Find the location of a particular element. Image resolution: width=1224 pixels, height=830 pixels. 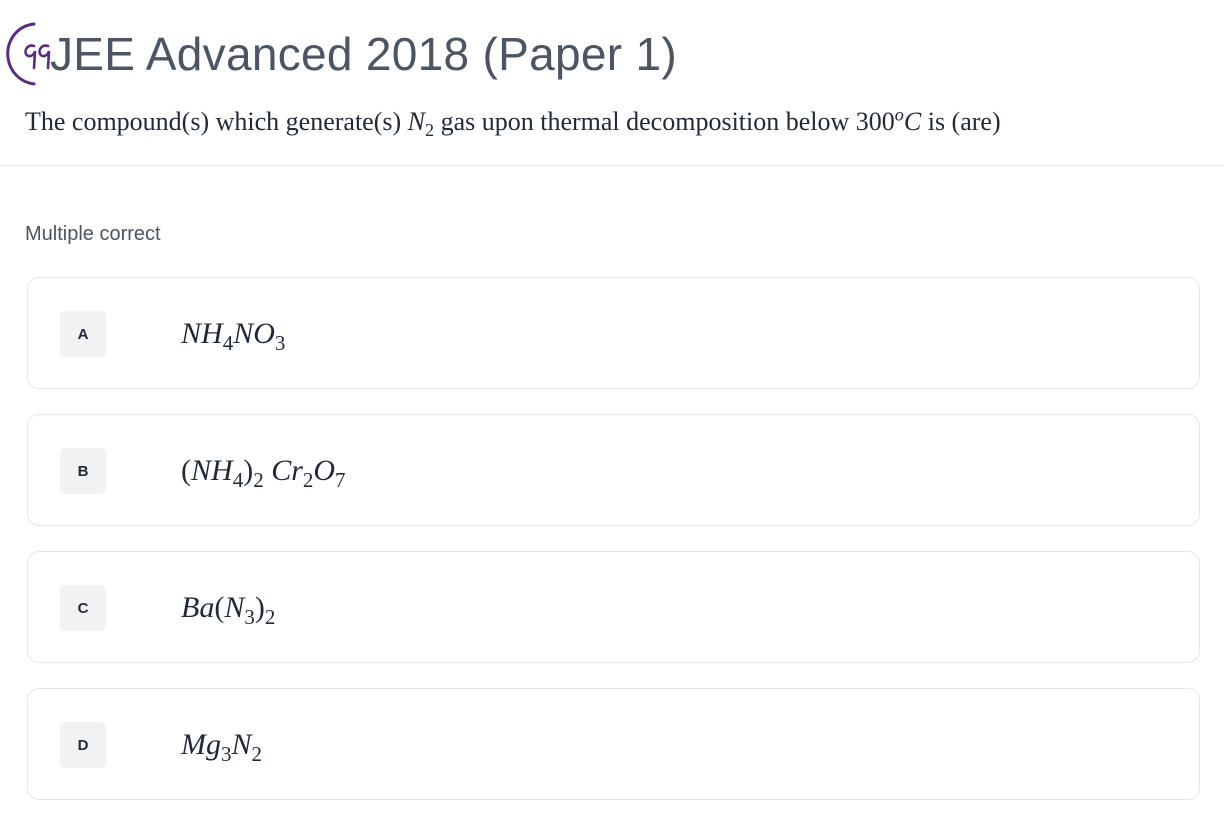

option-letter-badge: C is located at coordinates (83, 608).